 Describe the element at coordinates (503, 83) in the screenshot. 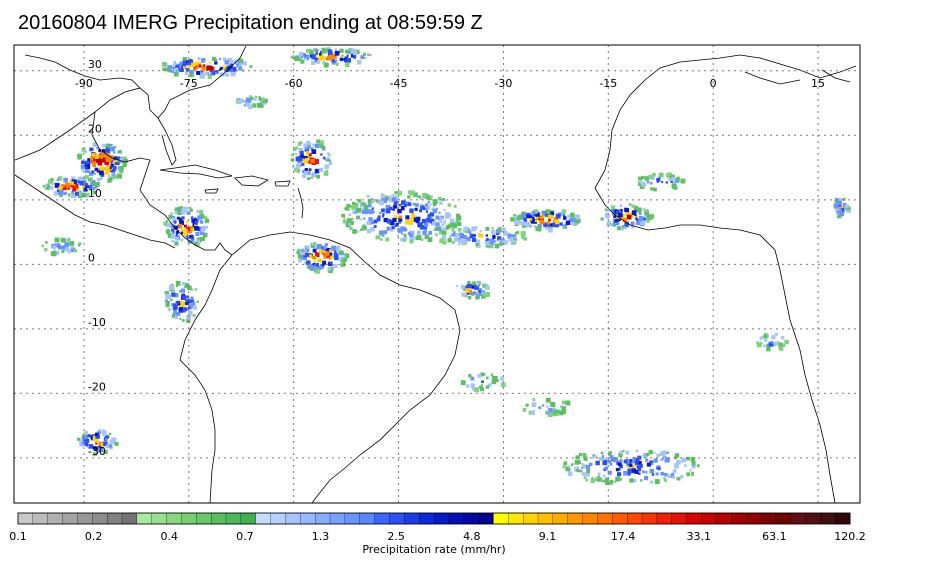

I see `longitude-label: -30` at that location.